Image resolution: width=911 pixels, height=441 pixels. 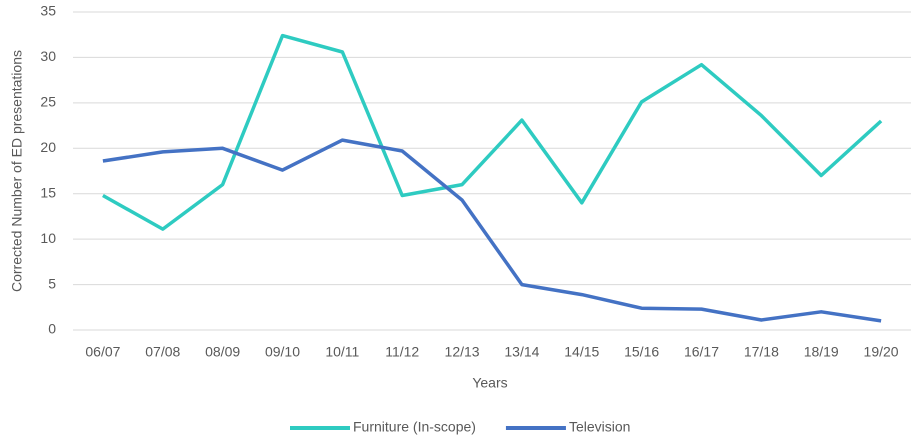 What do you see at coordinates (599, 427) in the screenshot?
I see `legend-label: Television` at bounding box center [599, 427].